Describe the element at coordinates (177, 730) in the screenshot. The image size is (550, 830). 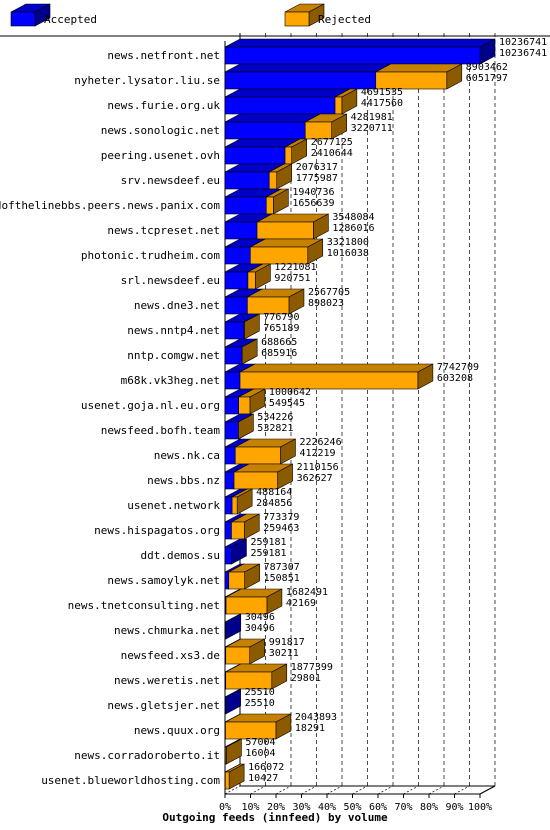
I see `host-label: news.quux.org` at that location.